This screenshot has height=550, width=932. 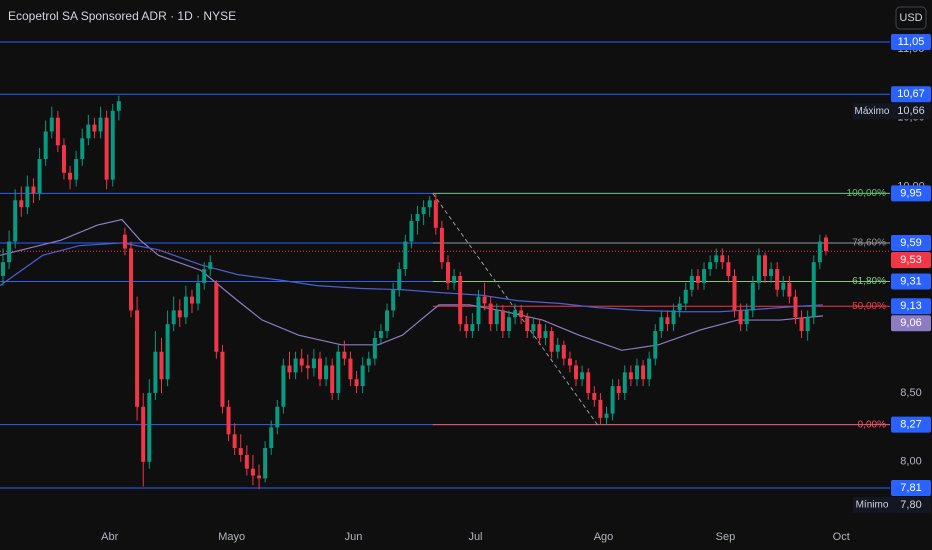 I want to click on price-badge-label: 8,27, so click(x=910, y=425).